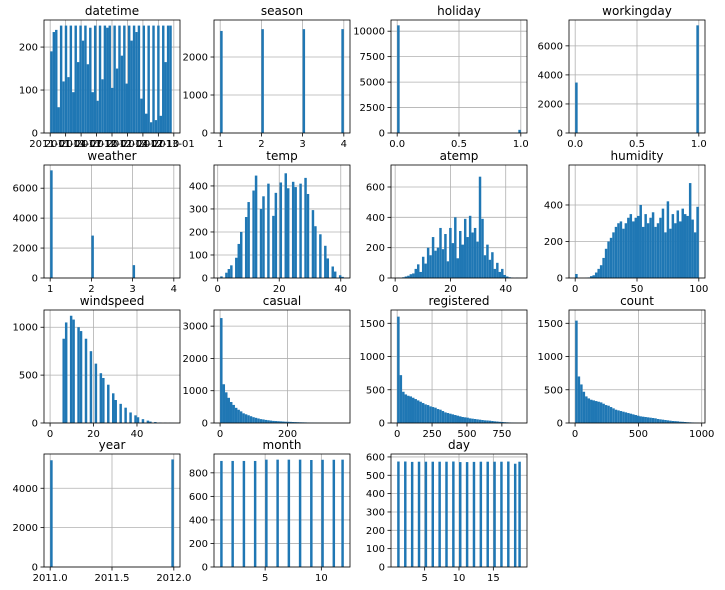 The image size is (725, 590). Describe the element at coordinates (466, 434) in the screenshot. I see `x-tick-label: 500` at that location.